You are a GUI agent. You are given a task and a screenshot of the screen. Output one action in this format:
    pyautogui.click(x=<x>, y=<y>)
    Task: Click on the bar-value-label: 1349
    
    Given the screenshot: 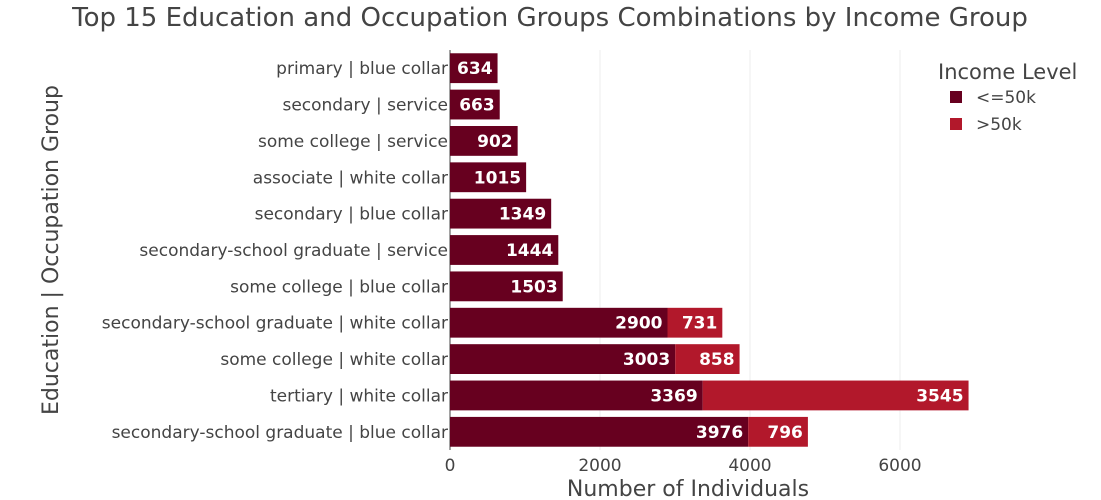 What is the action you would take?
    pyautogui.click(x=522, y=215)
    